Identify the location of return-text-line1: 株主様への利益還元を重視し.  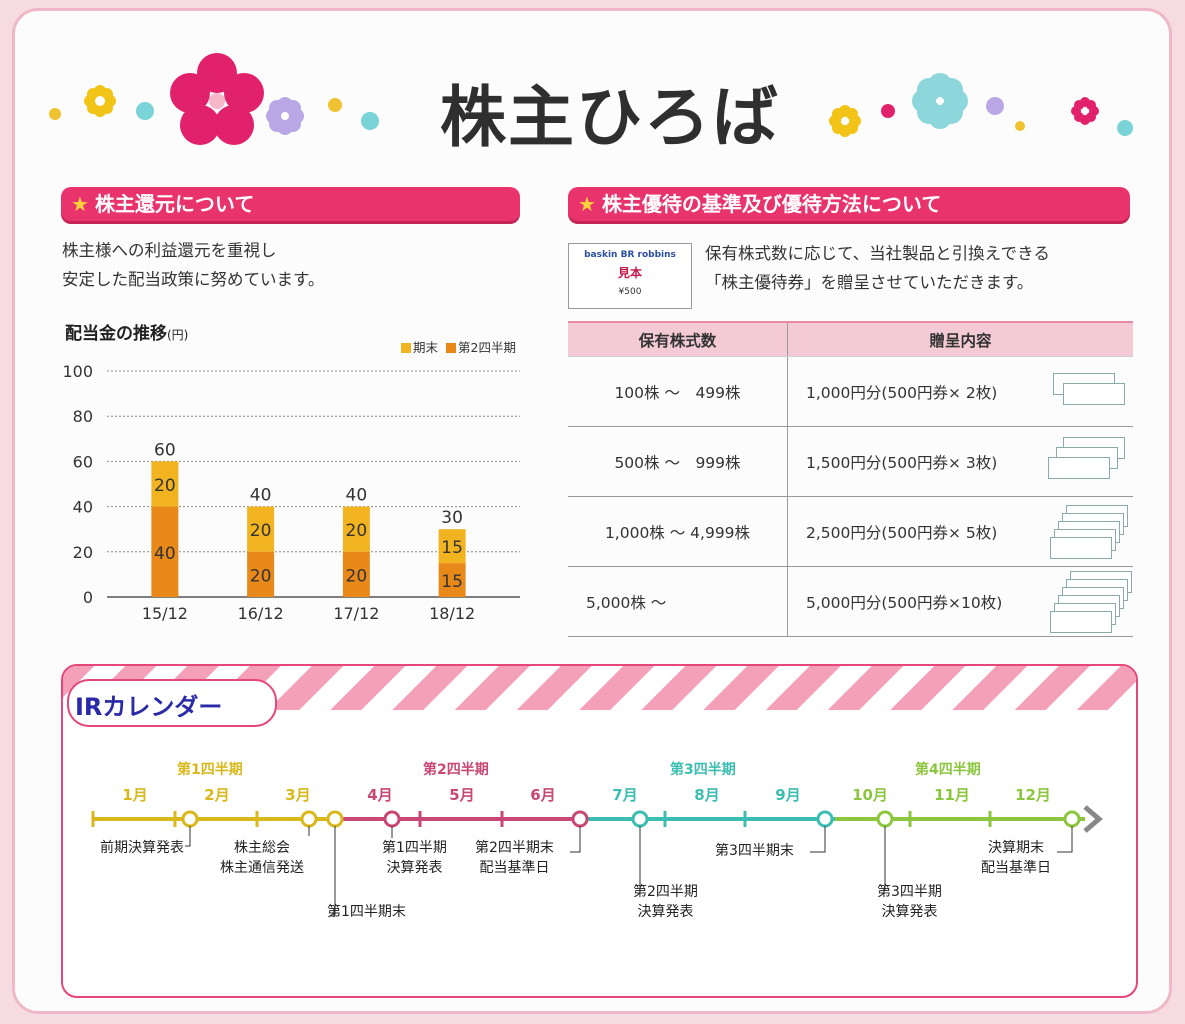
(169, 250).